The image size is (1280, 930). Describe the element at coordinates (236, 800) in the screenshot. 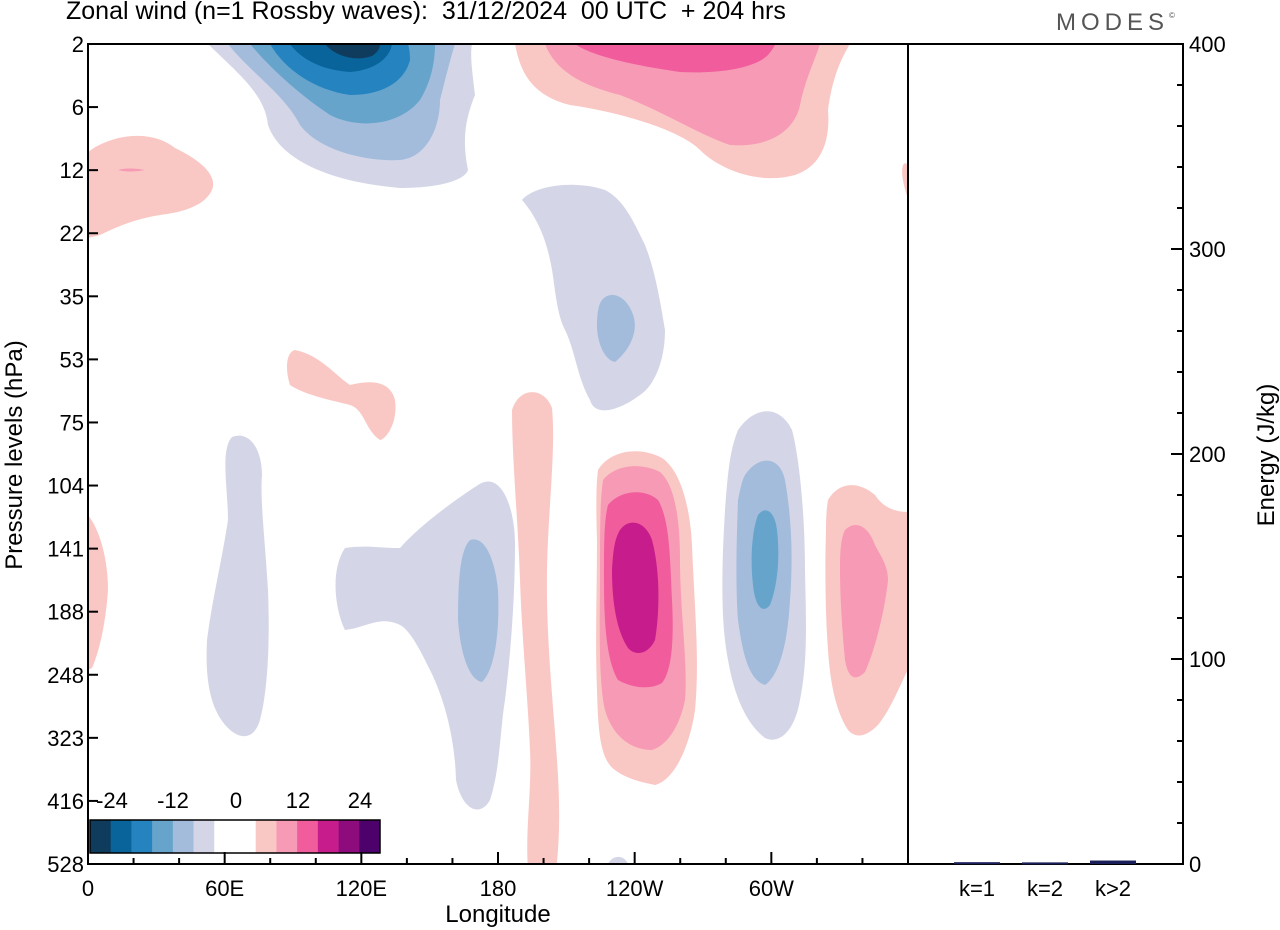

I see `colorbar-label: 0` at that location.